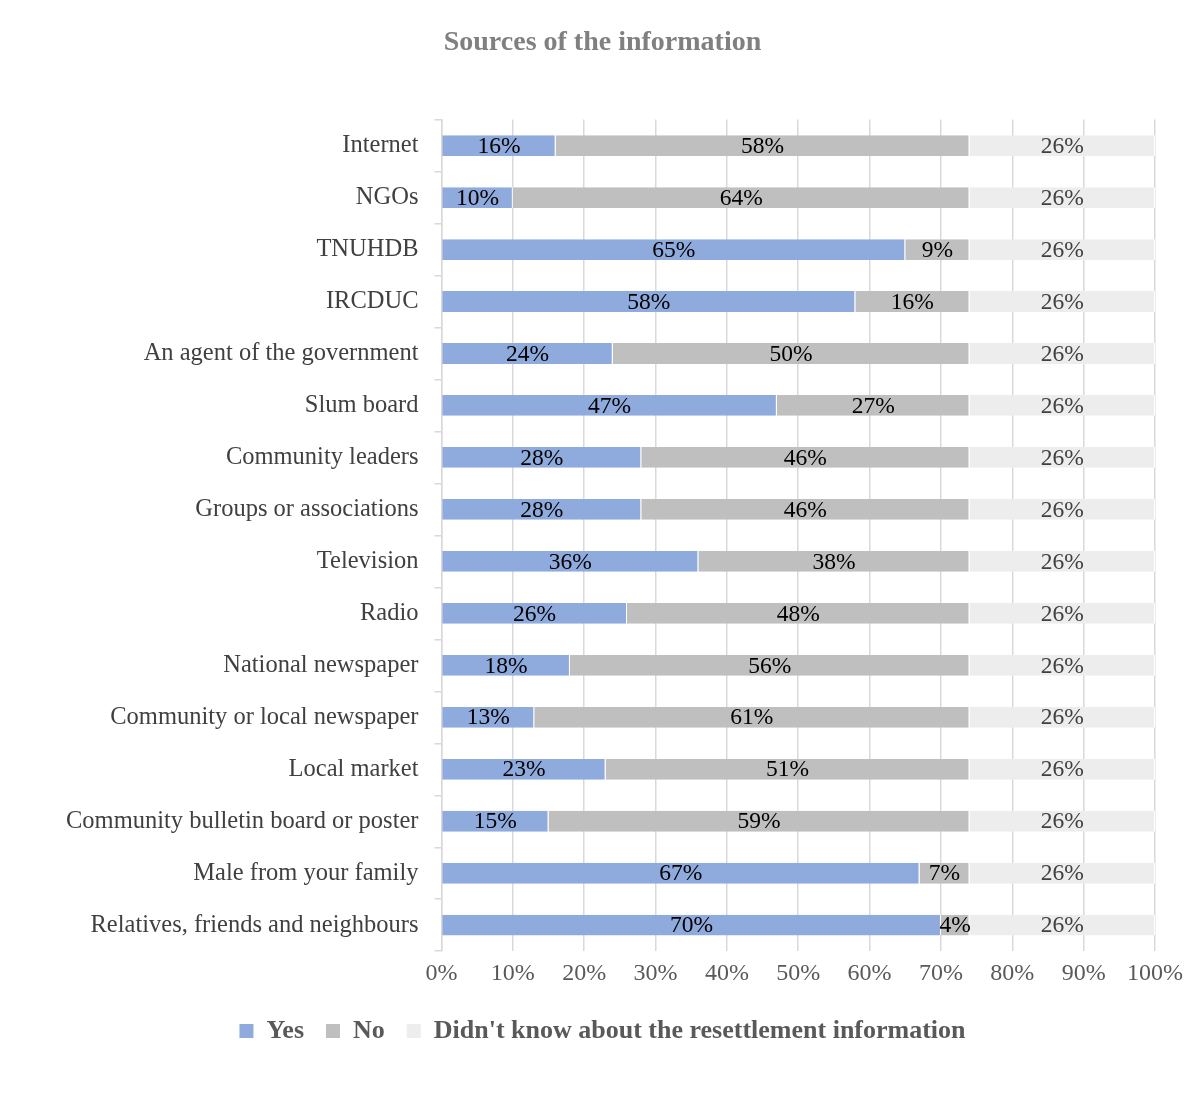  Describe the element at coordinates (955, 924) in the screenshot. I see `data-label: 4%` at that location.